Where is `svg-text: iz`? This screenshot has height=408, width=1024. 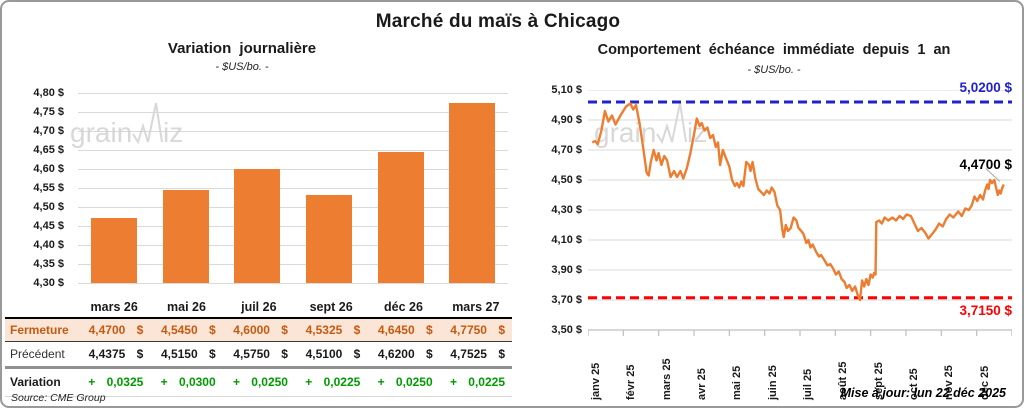
svg-text: iz is located at coordinates (173, 132).